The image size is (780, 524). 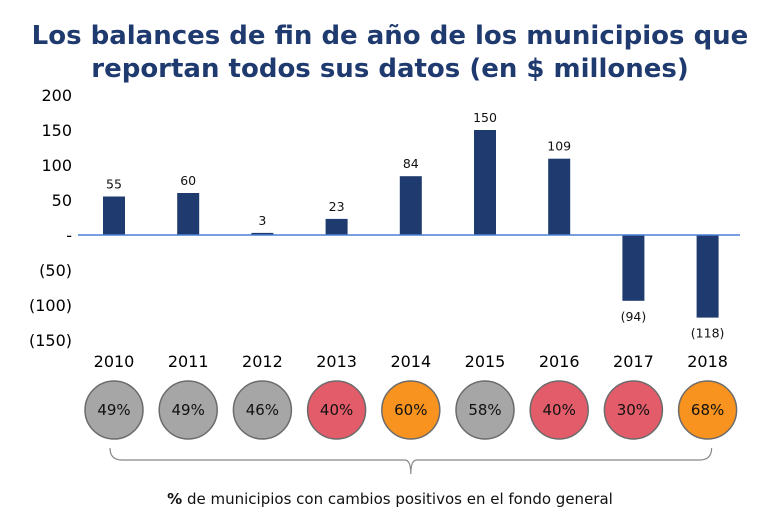 What do you see at coordinates (485, 117) in the screenshot?
I see `data-label: 150` at bounding box center [485, 117].